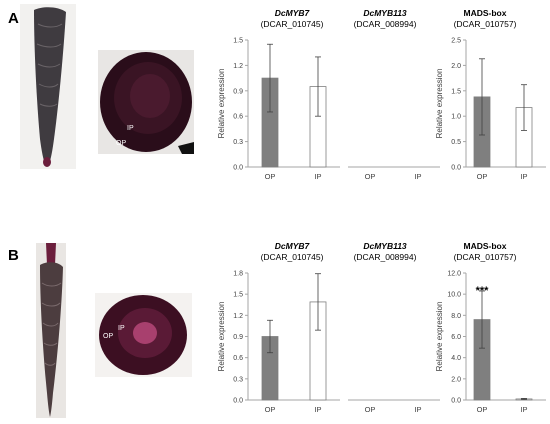 This screenshot has width=550, height=424. I want to click on significance-marker: ***, so click(483, 291).